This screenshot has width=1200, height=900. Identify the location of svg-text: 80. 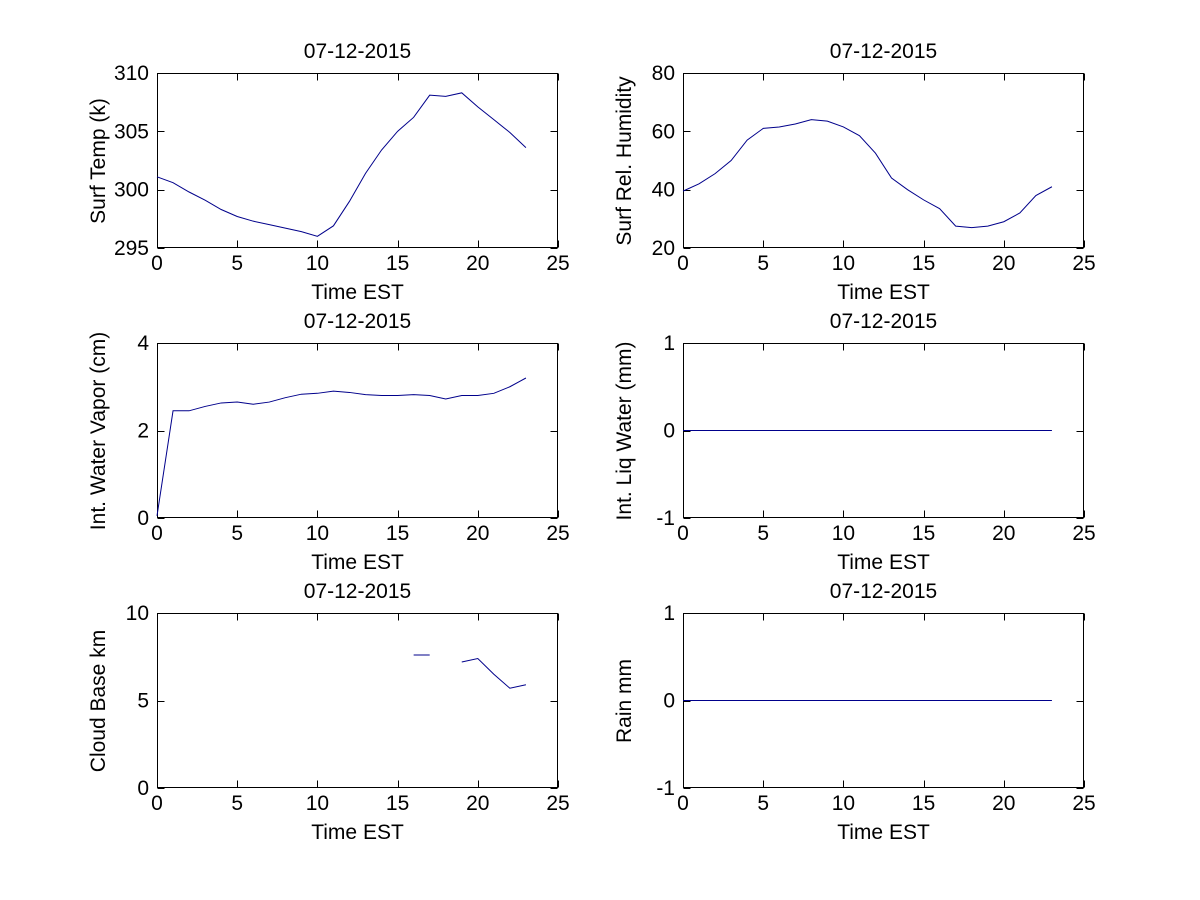
(663, 73).